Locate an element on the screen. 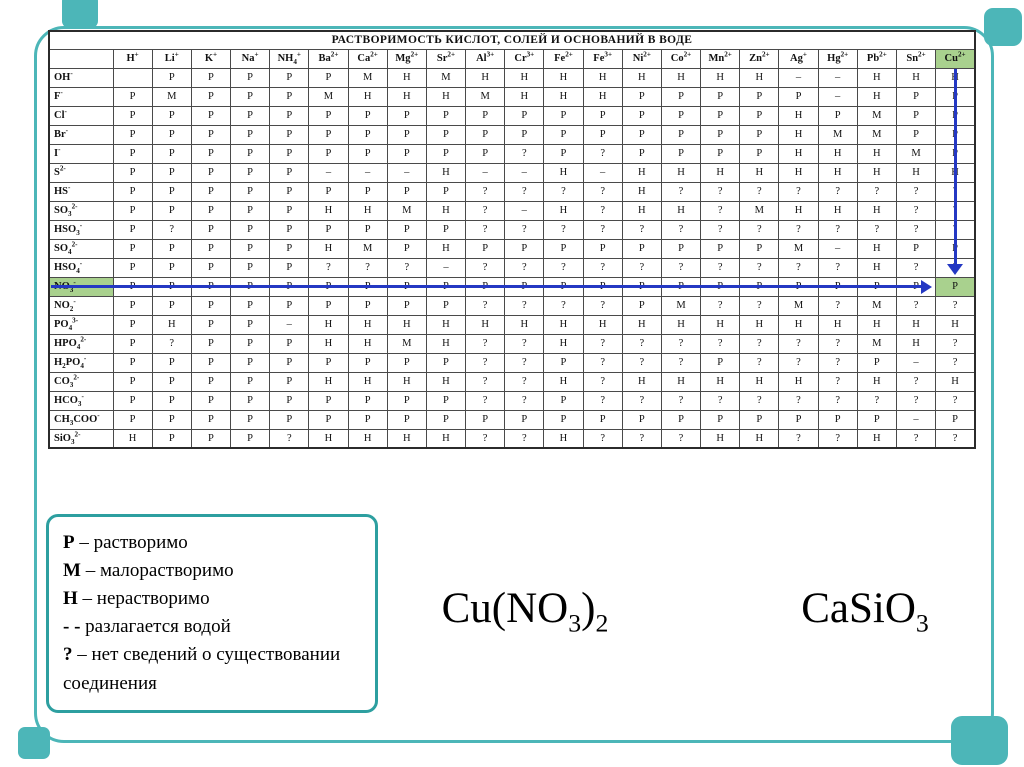 Image resolution: width=1024 pixels, height=767 pixels. legend-item: Н – нерастворимо is located at coordinates (136, 599).